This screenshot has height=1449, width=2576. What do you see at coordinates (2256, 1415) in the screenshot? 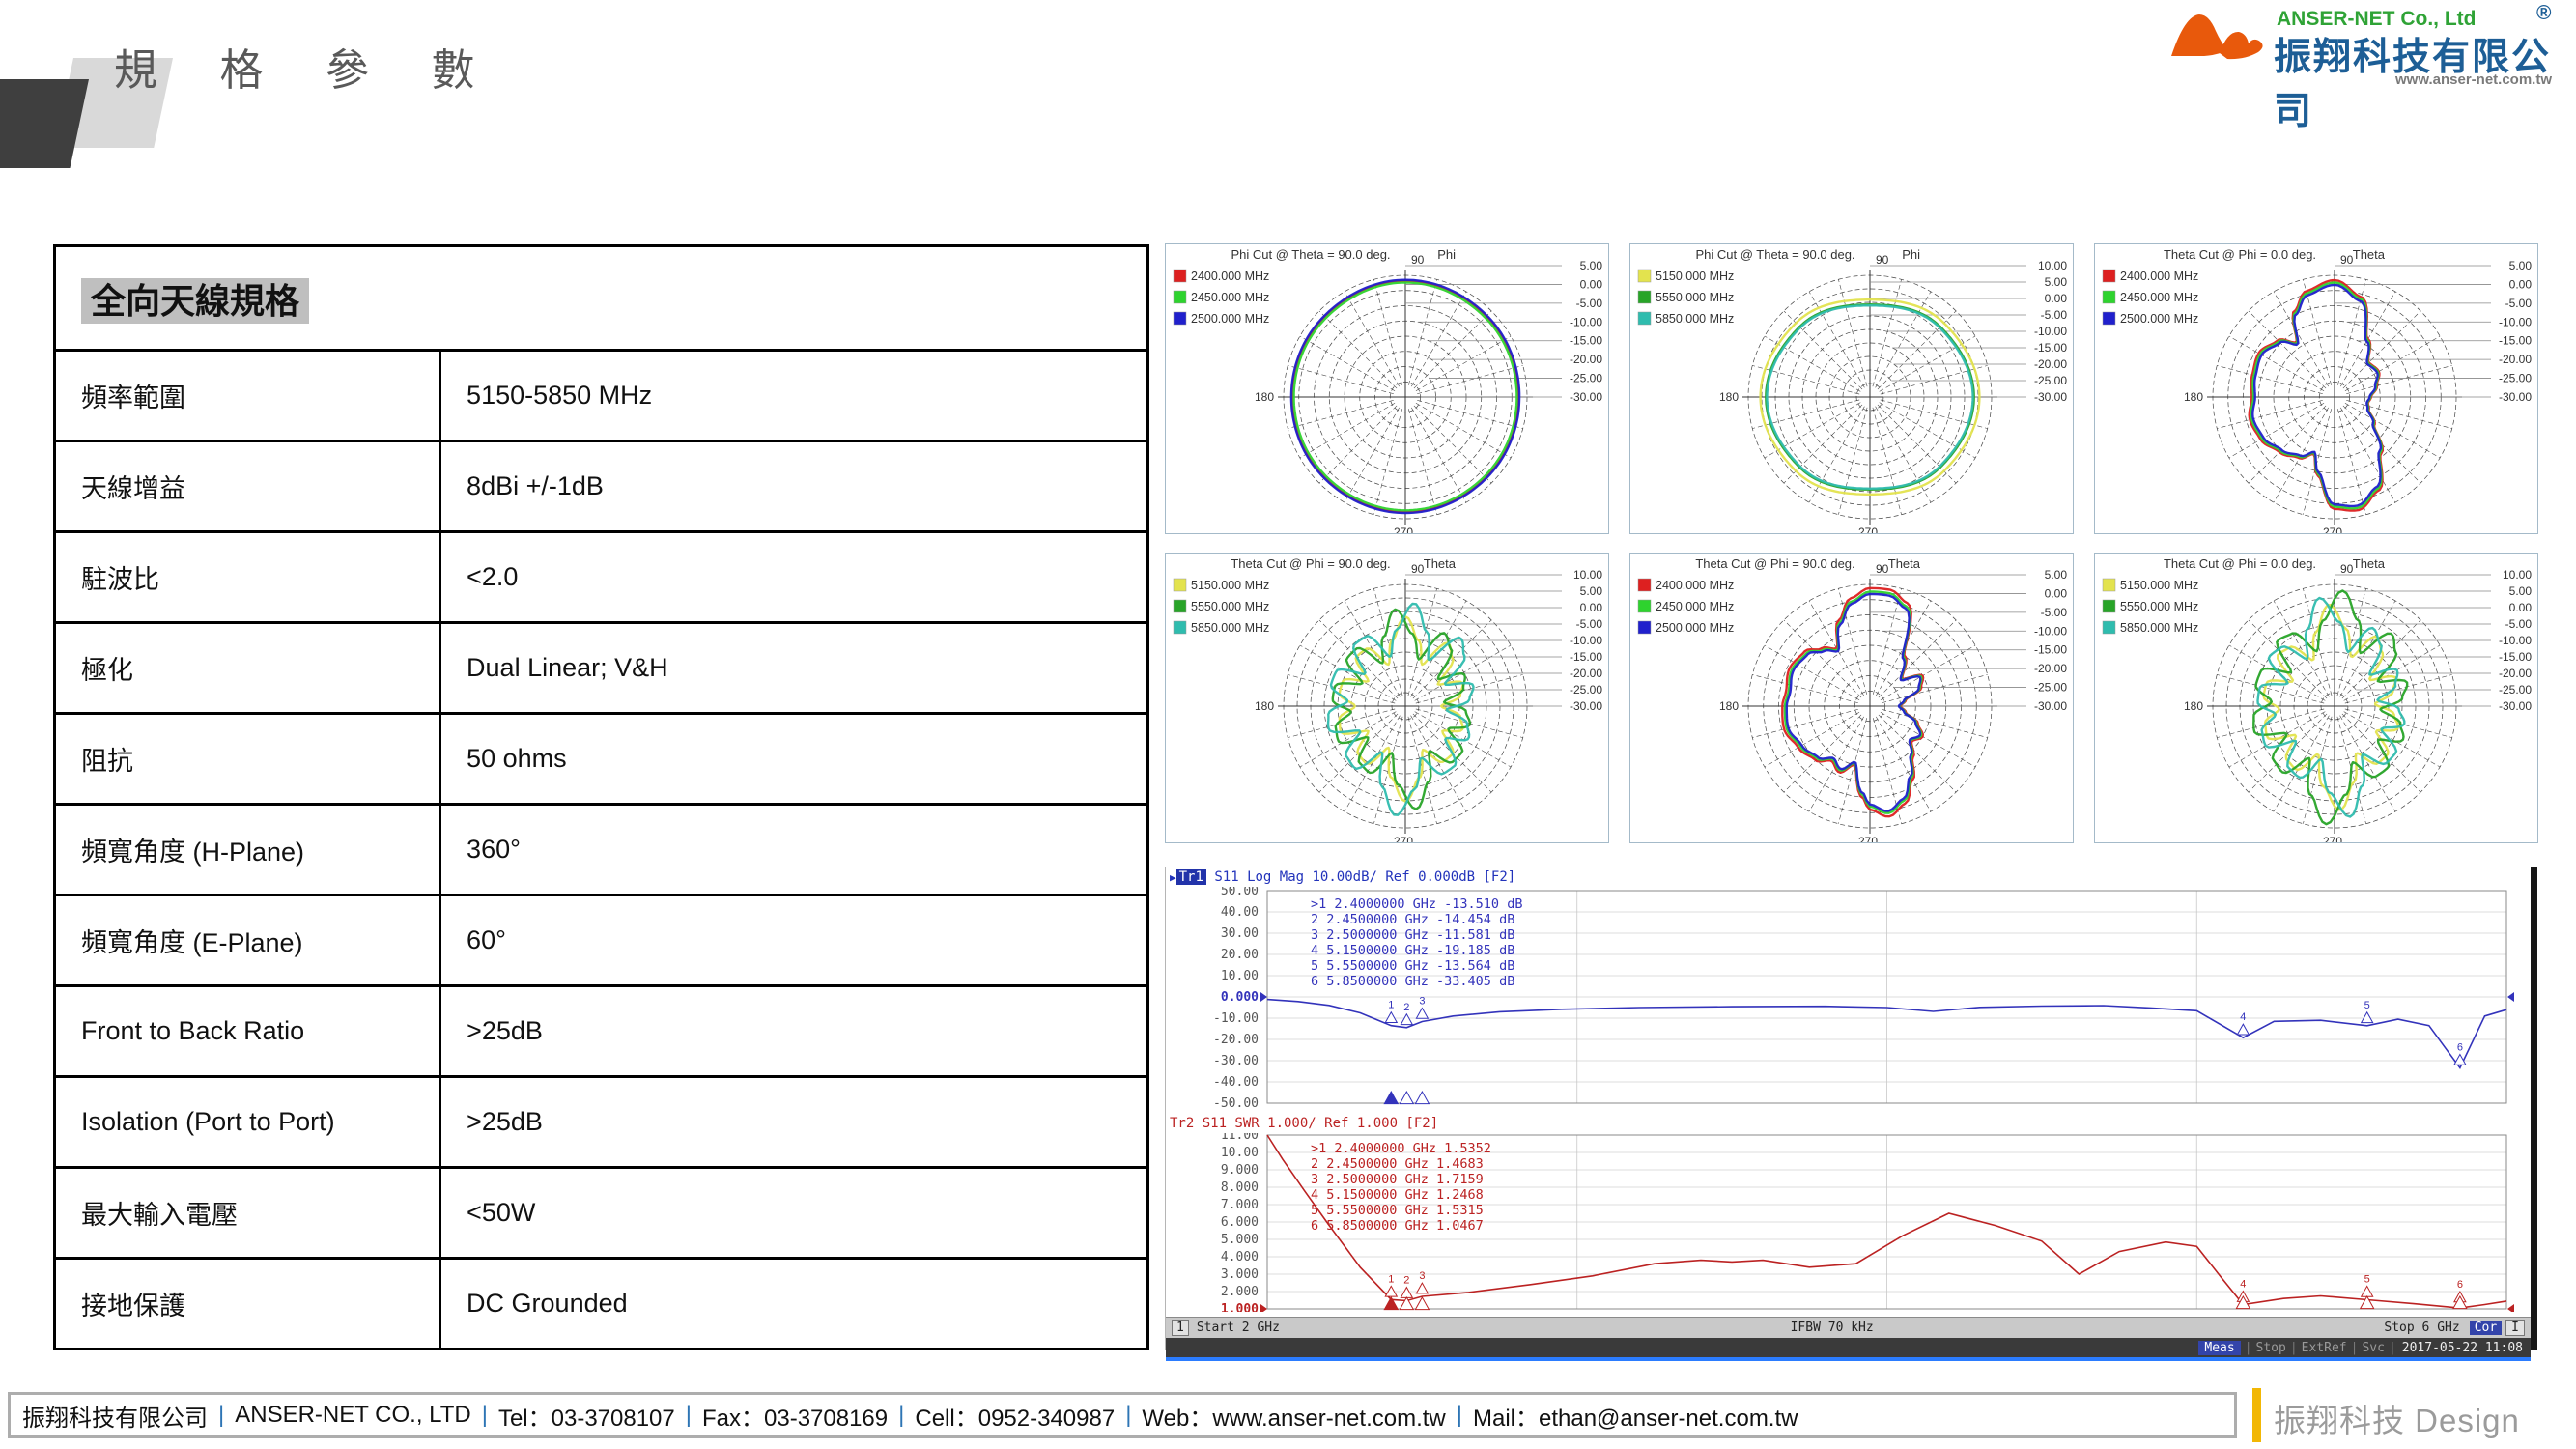
I see `design-accent-bar` at bounding box center [2256, 1415].